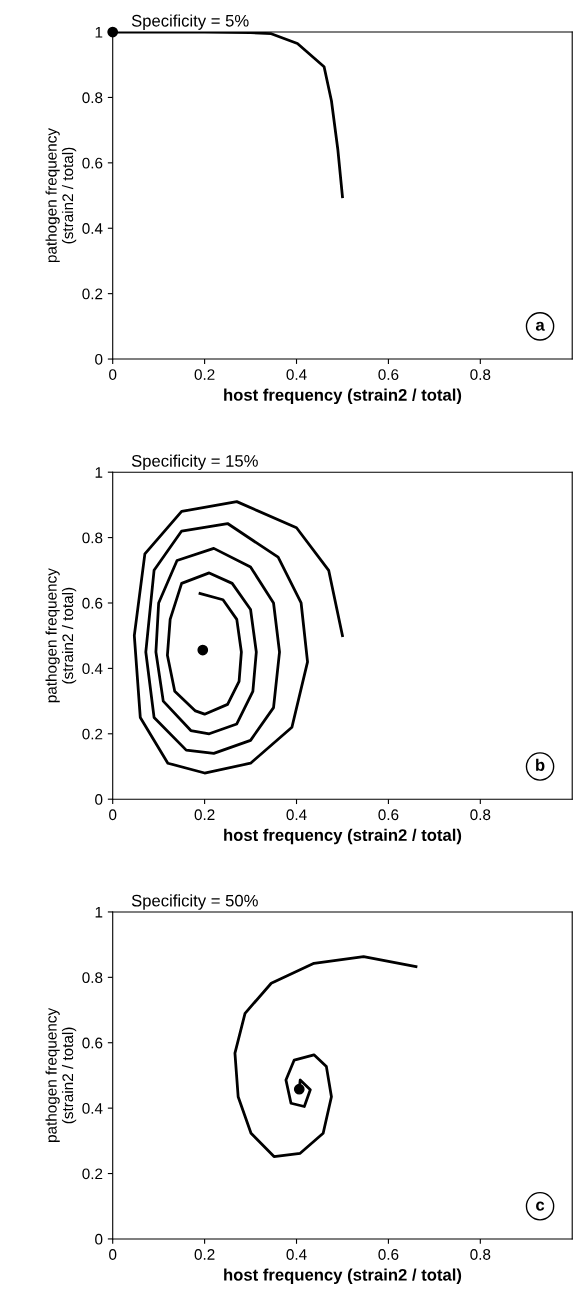 The image size is (578, 1308). What do you see at coordinates (190, 22) in the screenshot?
I see `chart-title: Specificity = 5%` at bounding box center [190, 22].